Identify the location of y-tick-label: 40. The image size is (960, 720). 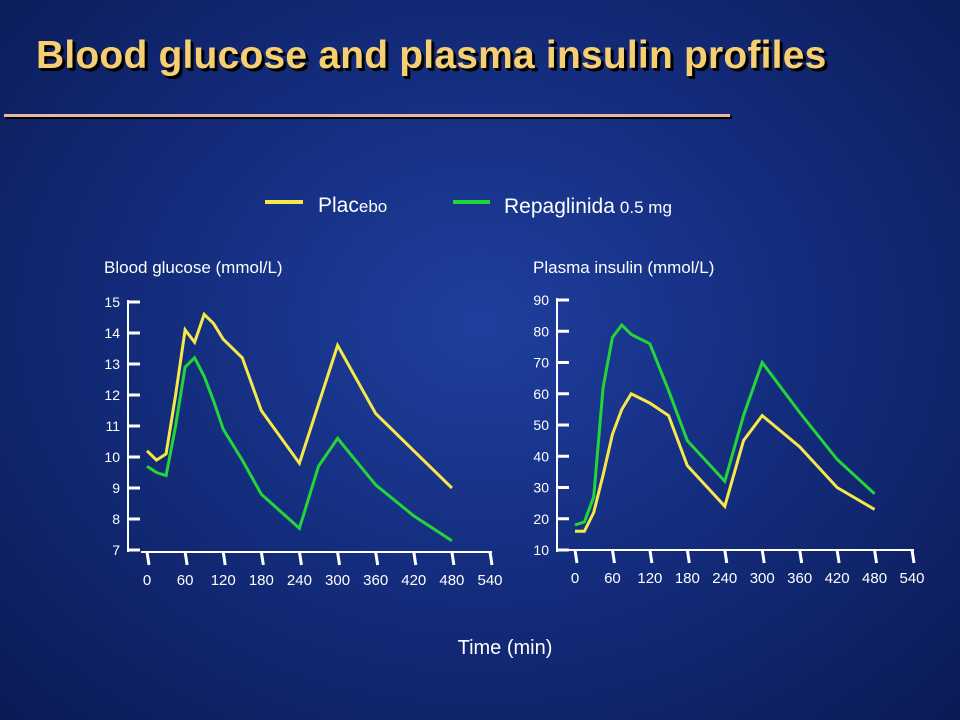
(541, 456).